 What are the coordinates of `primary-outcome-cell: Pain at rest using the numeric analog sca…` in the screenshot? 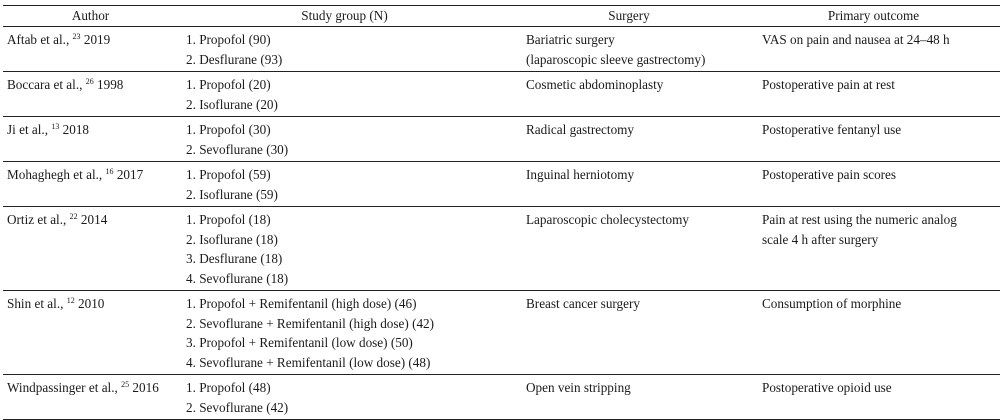 It's located at (873, 249).